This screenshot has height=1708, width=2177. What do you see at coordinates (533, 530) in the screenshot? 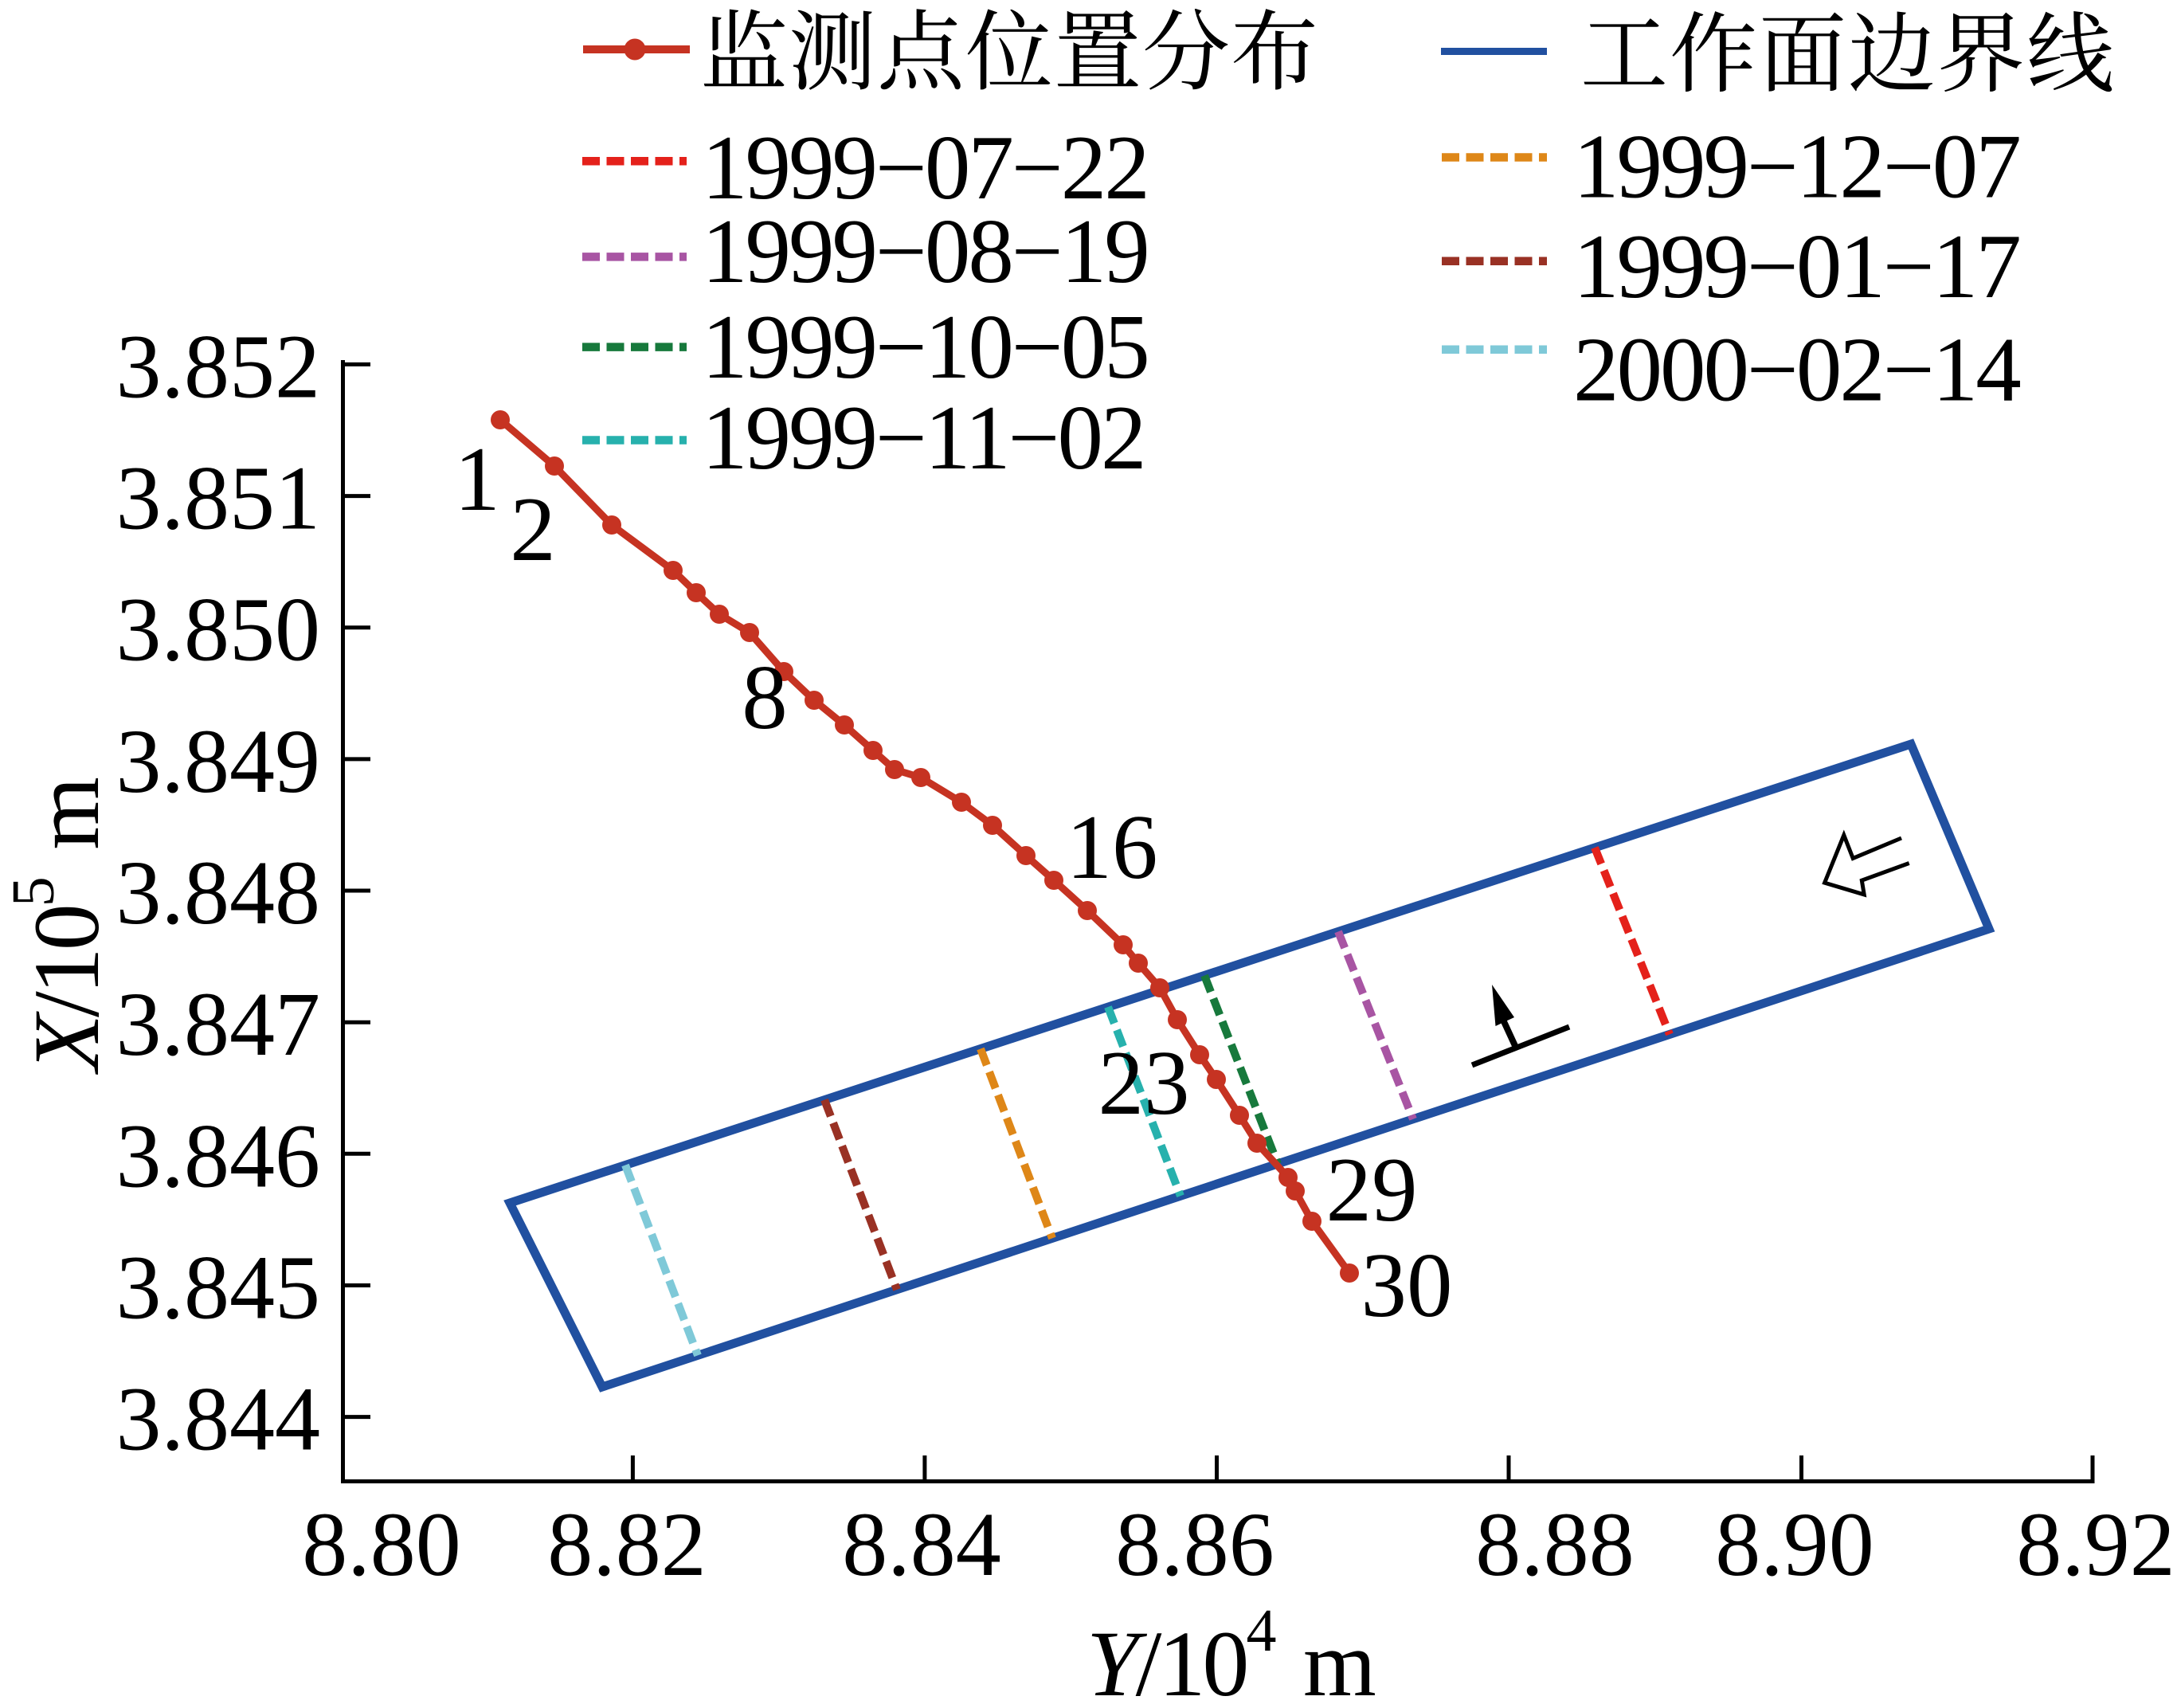
I see `svg-text: 2` at bounding box center [533, 530].